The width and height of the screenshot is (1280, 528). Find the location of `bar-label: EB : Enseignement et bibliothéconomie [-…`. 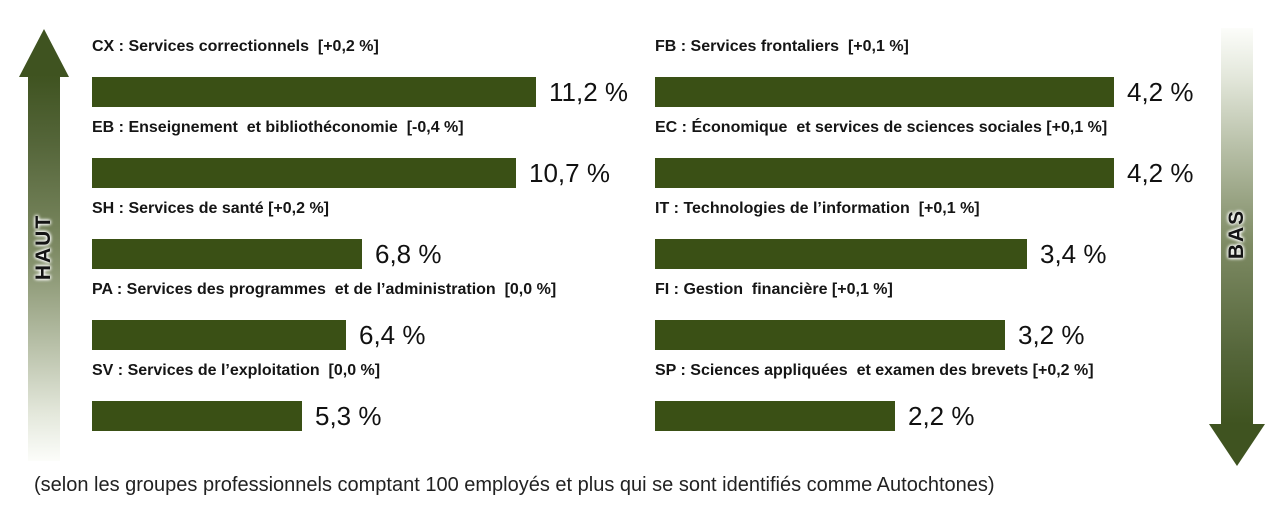

bar-label: EB : Enseignement et bibliothéconomie [-… is located at coordinates (278, 127).